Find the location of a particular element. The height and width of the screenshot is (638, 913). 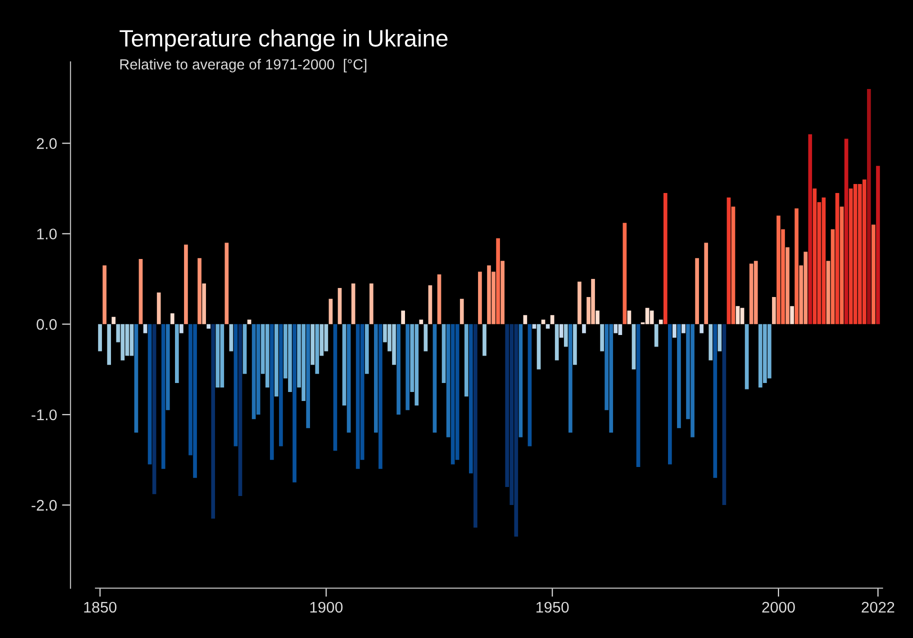

y-tick-label: -2.0 is located at coordinates (44, 505).